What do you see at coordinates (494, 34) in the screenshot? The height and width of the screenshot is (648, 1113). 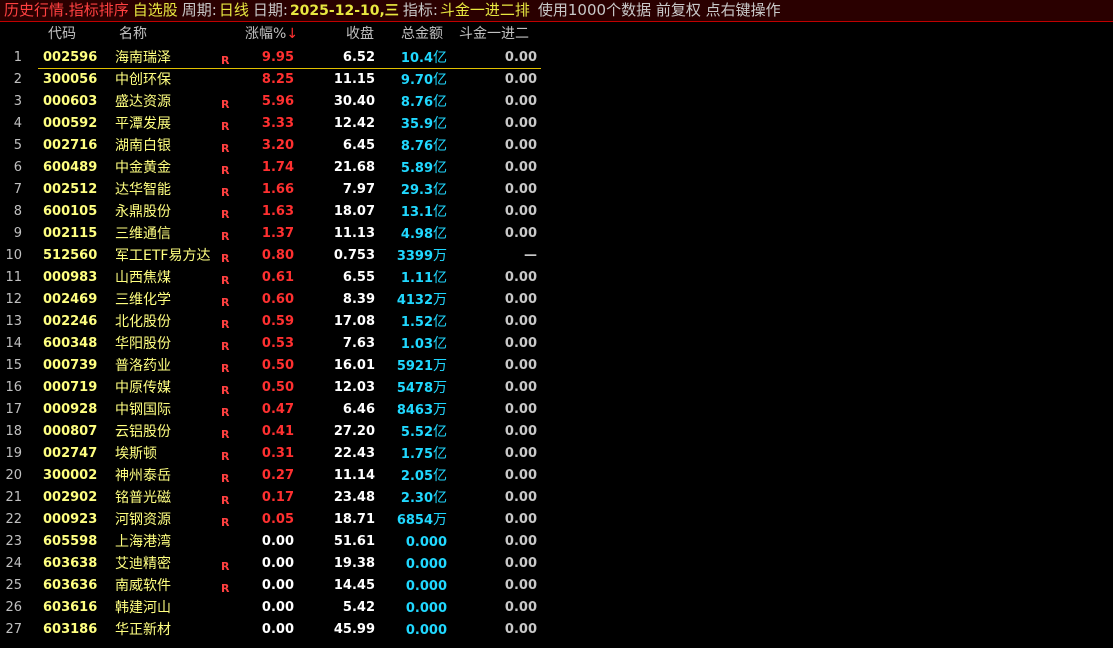 I see `col-header-indicator: 斗金一进二` at bounding box center [494, 34].